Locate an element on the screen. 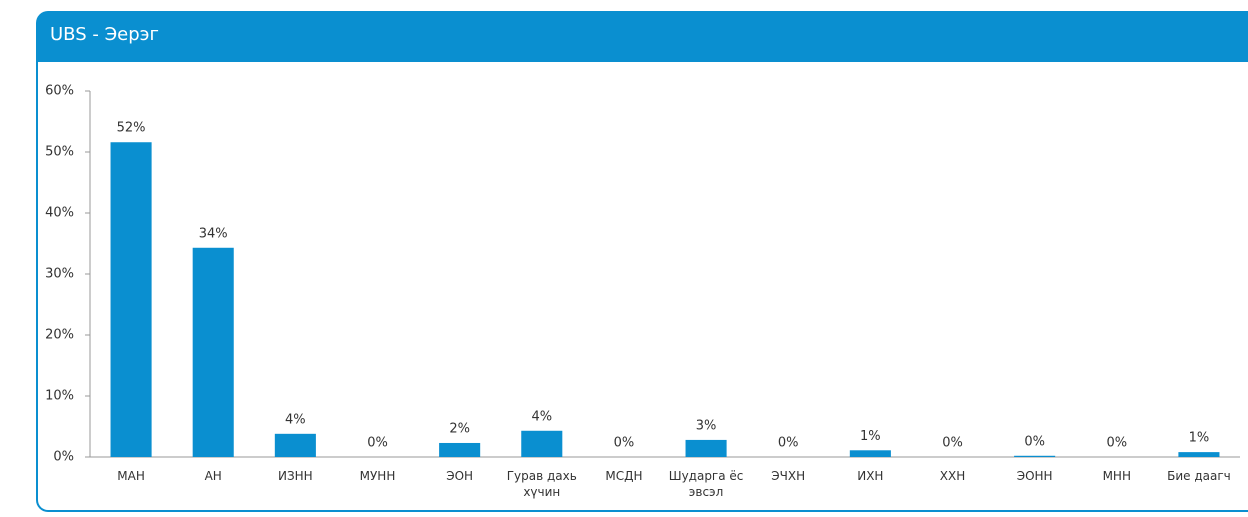 The height and width of the screenshot is (517, 1248). x-tick-label: МАН is located at coordinates (131, 476).